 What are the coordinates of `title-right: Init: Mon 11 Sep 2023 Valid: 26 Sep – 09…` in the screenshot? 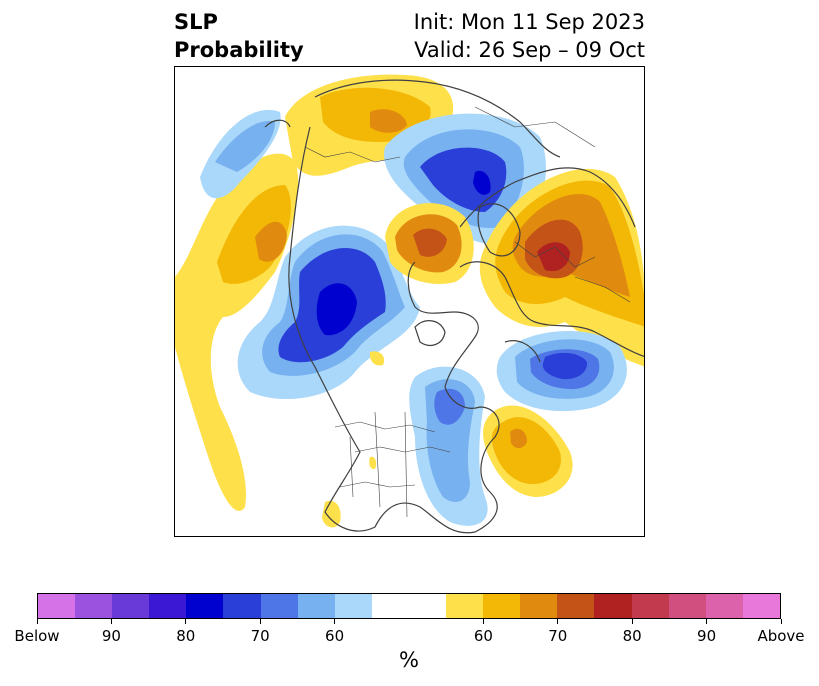 It's located at (487, 36).